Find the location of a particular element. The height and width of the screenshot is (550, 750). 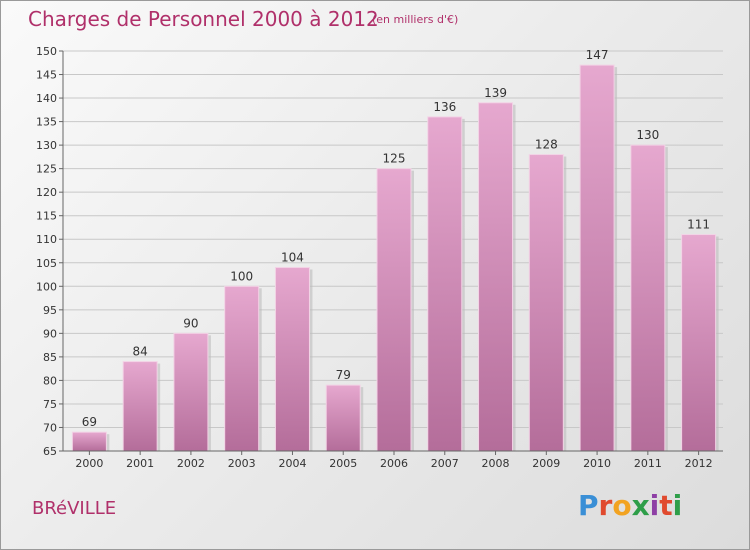

x-tick-label: 2010 is located at coordinates (597, 463).